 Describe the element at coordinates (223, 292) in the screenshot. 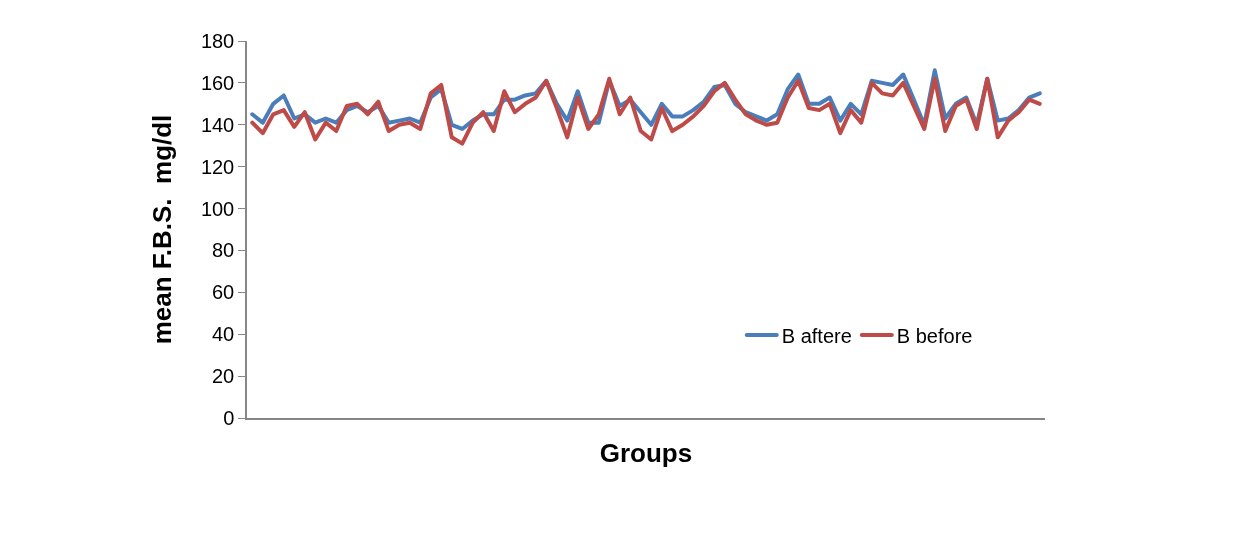

I see `y-tick-label: 60` at that location.